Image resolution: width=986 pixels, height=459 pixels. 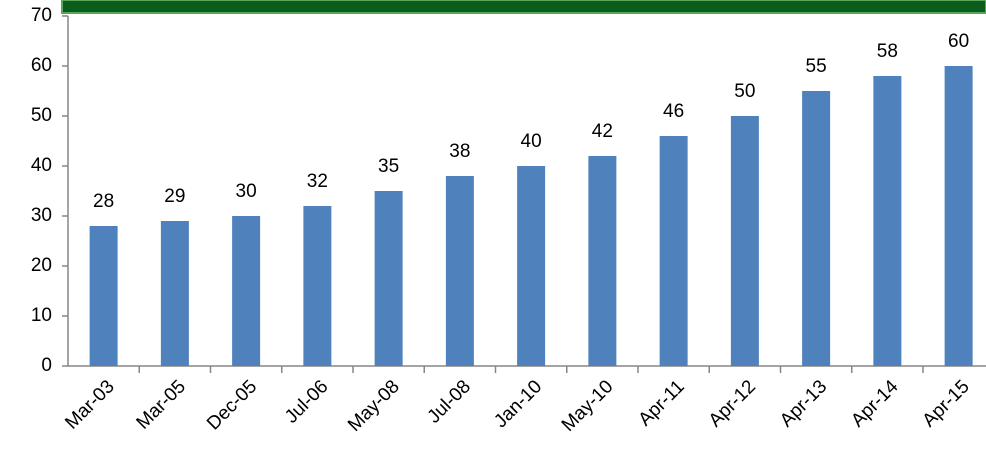 I want to click on data-label: 46, so click(x=673, y=111).